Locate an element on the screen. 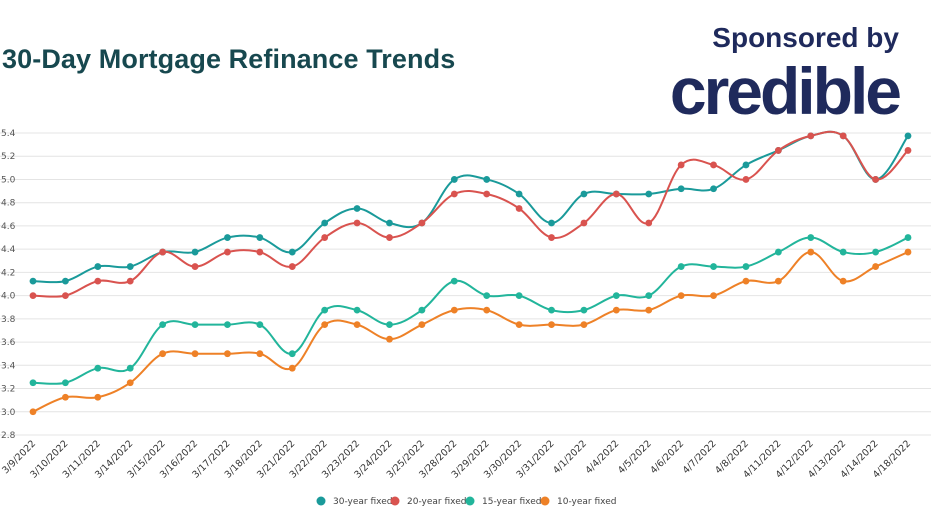  legend-label: 15-year fixed is located at coordinates (511, 501).